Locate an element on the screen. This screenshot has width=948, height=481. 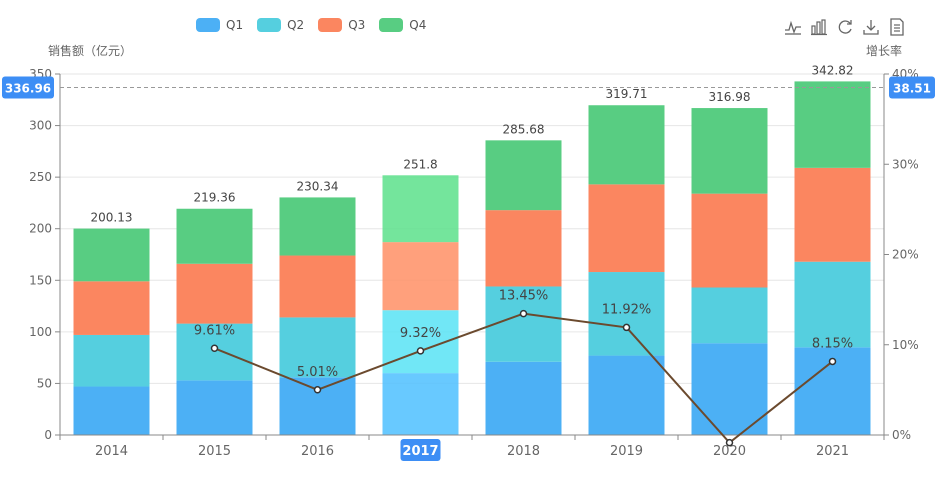
total-label: 285.68 is located at coordinates (524, 129).